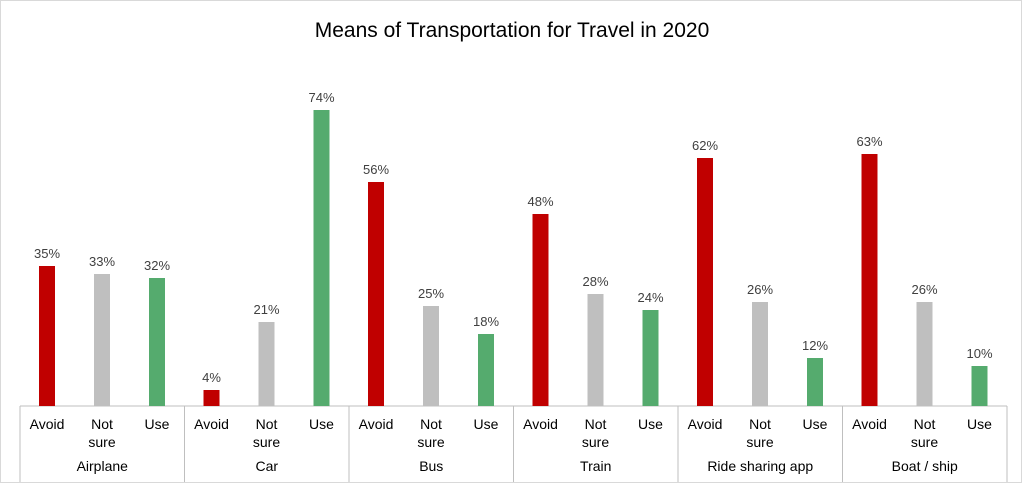 This screenshot has height=485, width=1024. Describe the element at coordinates (103, 466) in the screenshot. I see `group-label: Airplane` at that location.